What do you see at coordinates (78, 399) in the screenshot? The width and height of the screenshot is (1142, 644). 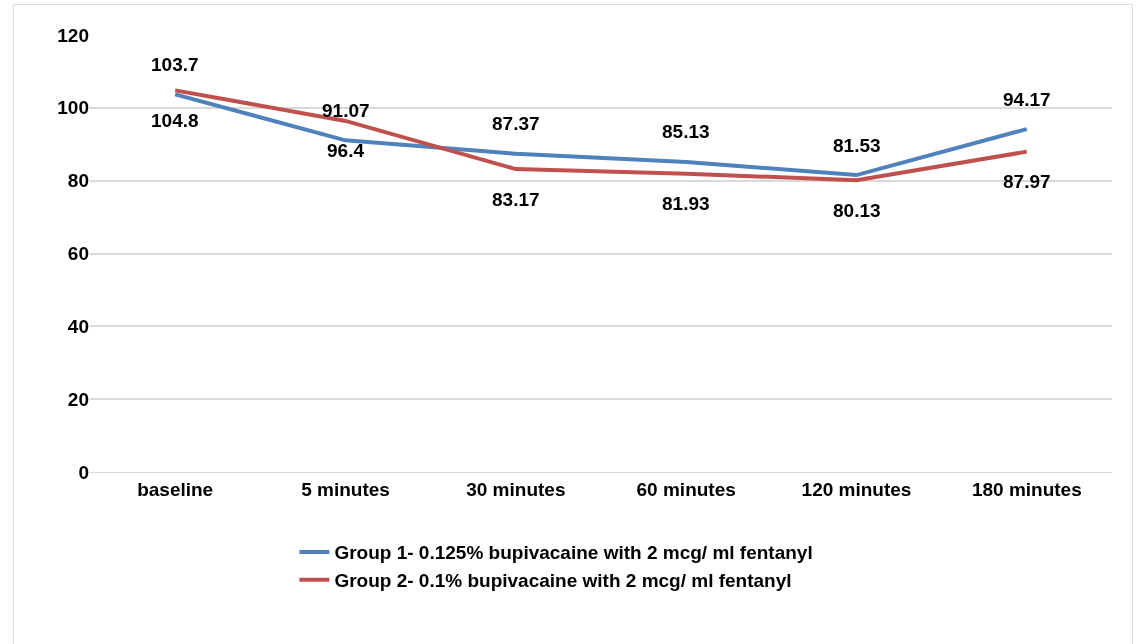 I see `y-tick-label: 20` at bounding box center [78, 399].